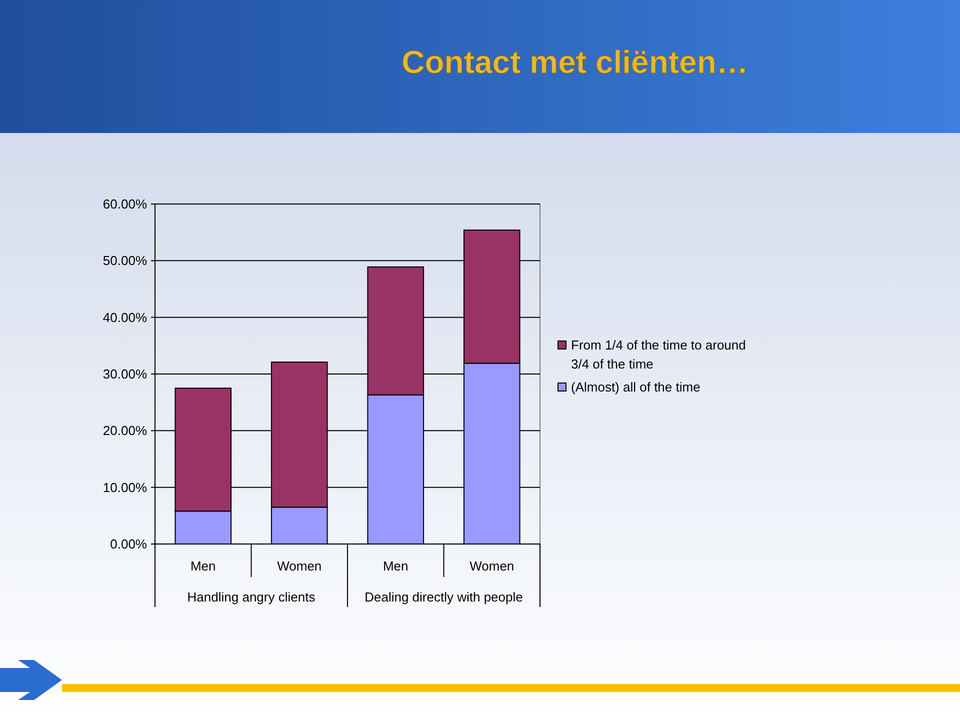 Image resolution: width=960 pixels, height=720 pixels. What do you see at coordinates (125, 317) in the screenshot?
I see `y-tick-label: 40.00%` at bounding box center [125, 317].